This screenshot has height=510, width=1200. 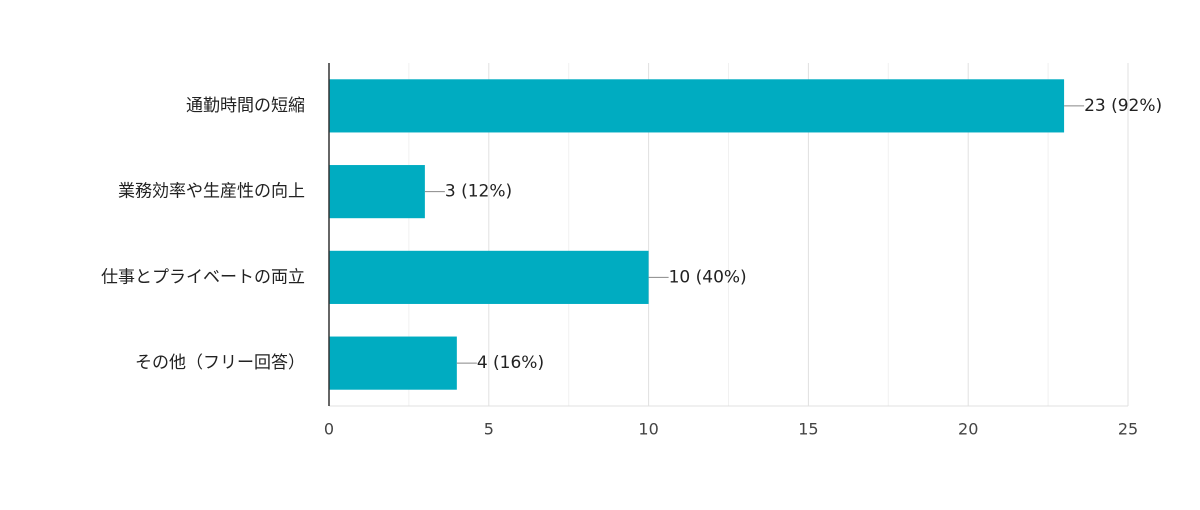 What do you see at coordinates (211, 192) in the screenshot?
I see `category-label: 業務効率や生産性の向上` at bounding box center [211, 192].